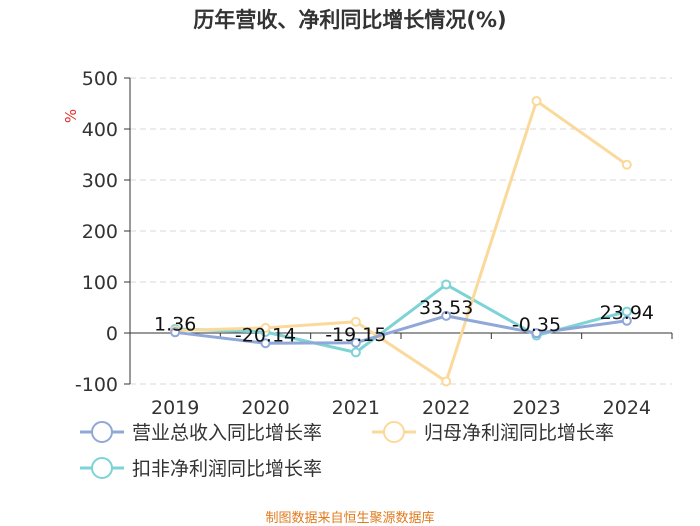 The width and height of the screenshot is (700, 526). What do you see at coordinates (446, 408) in the screenshot?
I see `x-tick-label: 2022` at bounding box center [446, 408].